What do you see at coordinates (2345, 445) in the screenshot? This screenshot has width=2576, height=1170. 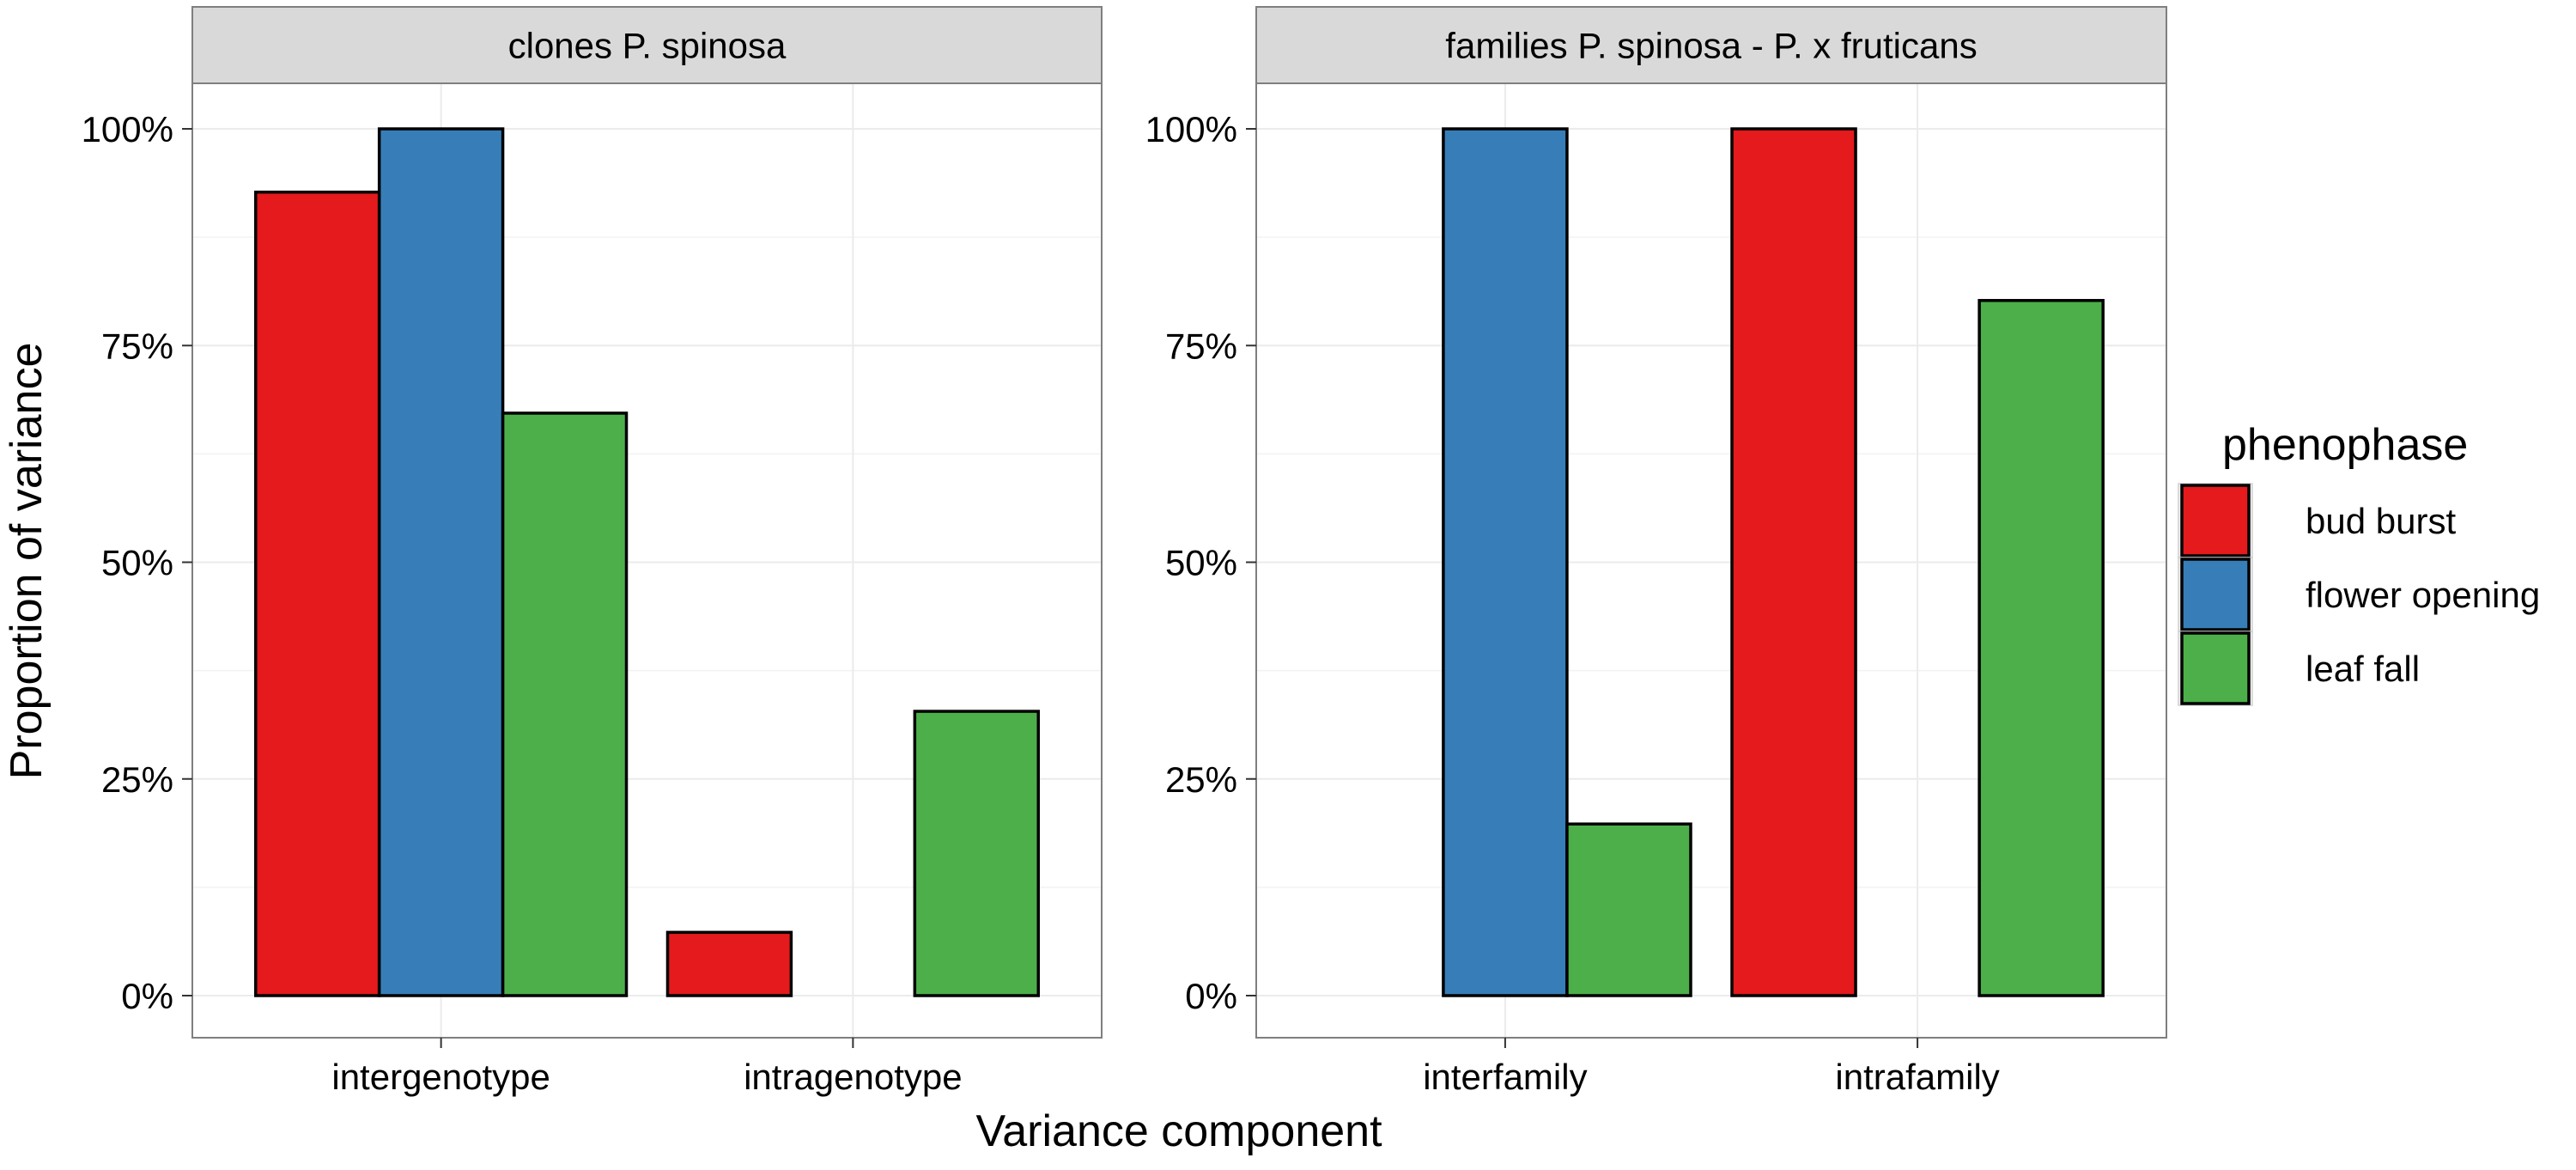 I see `legend-title: phenophase` at bounding box center [2345, 445].